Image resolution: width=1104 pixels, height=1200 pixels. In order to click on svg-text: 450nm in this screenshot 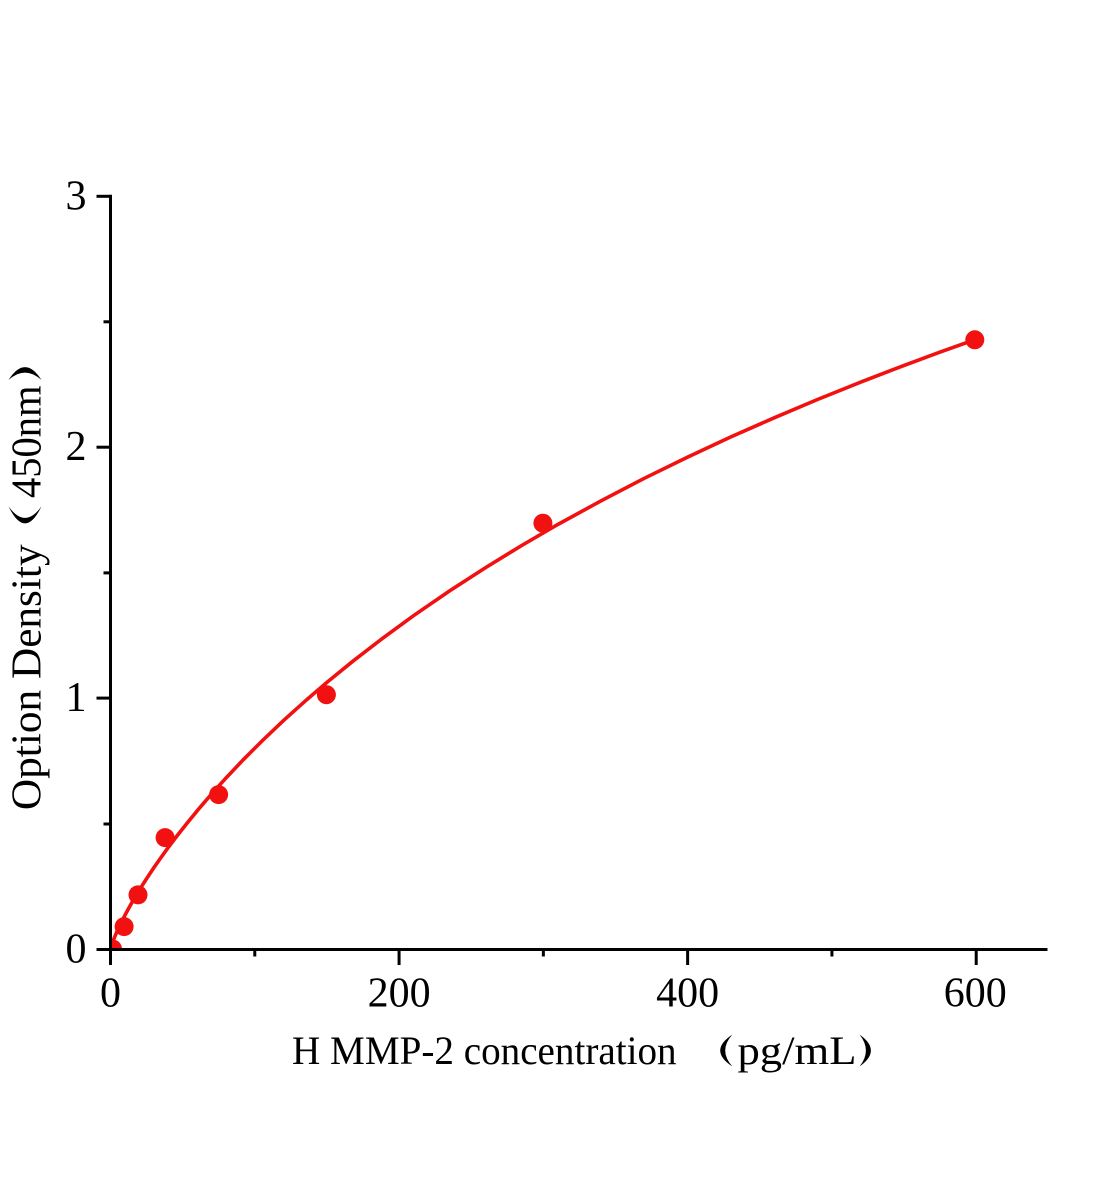, I will do `click(27, 441)`.